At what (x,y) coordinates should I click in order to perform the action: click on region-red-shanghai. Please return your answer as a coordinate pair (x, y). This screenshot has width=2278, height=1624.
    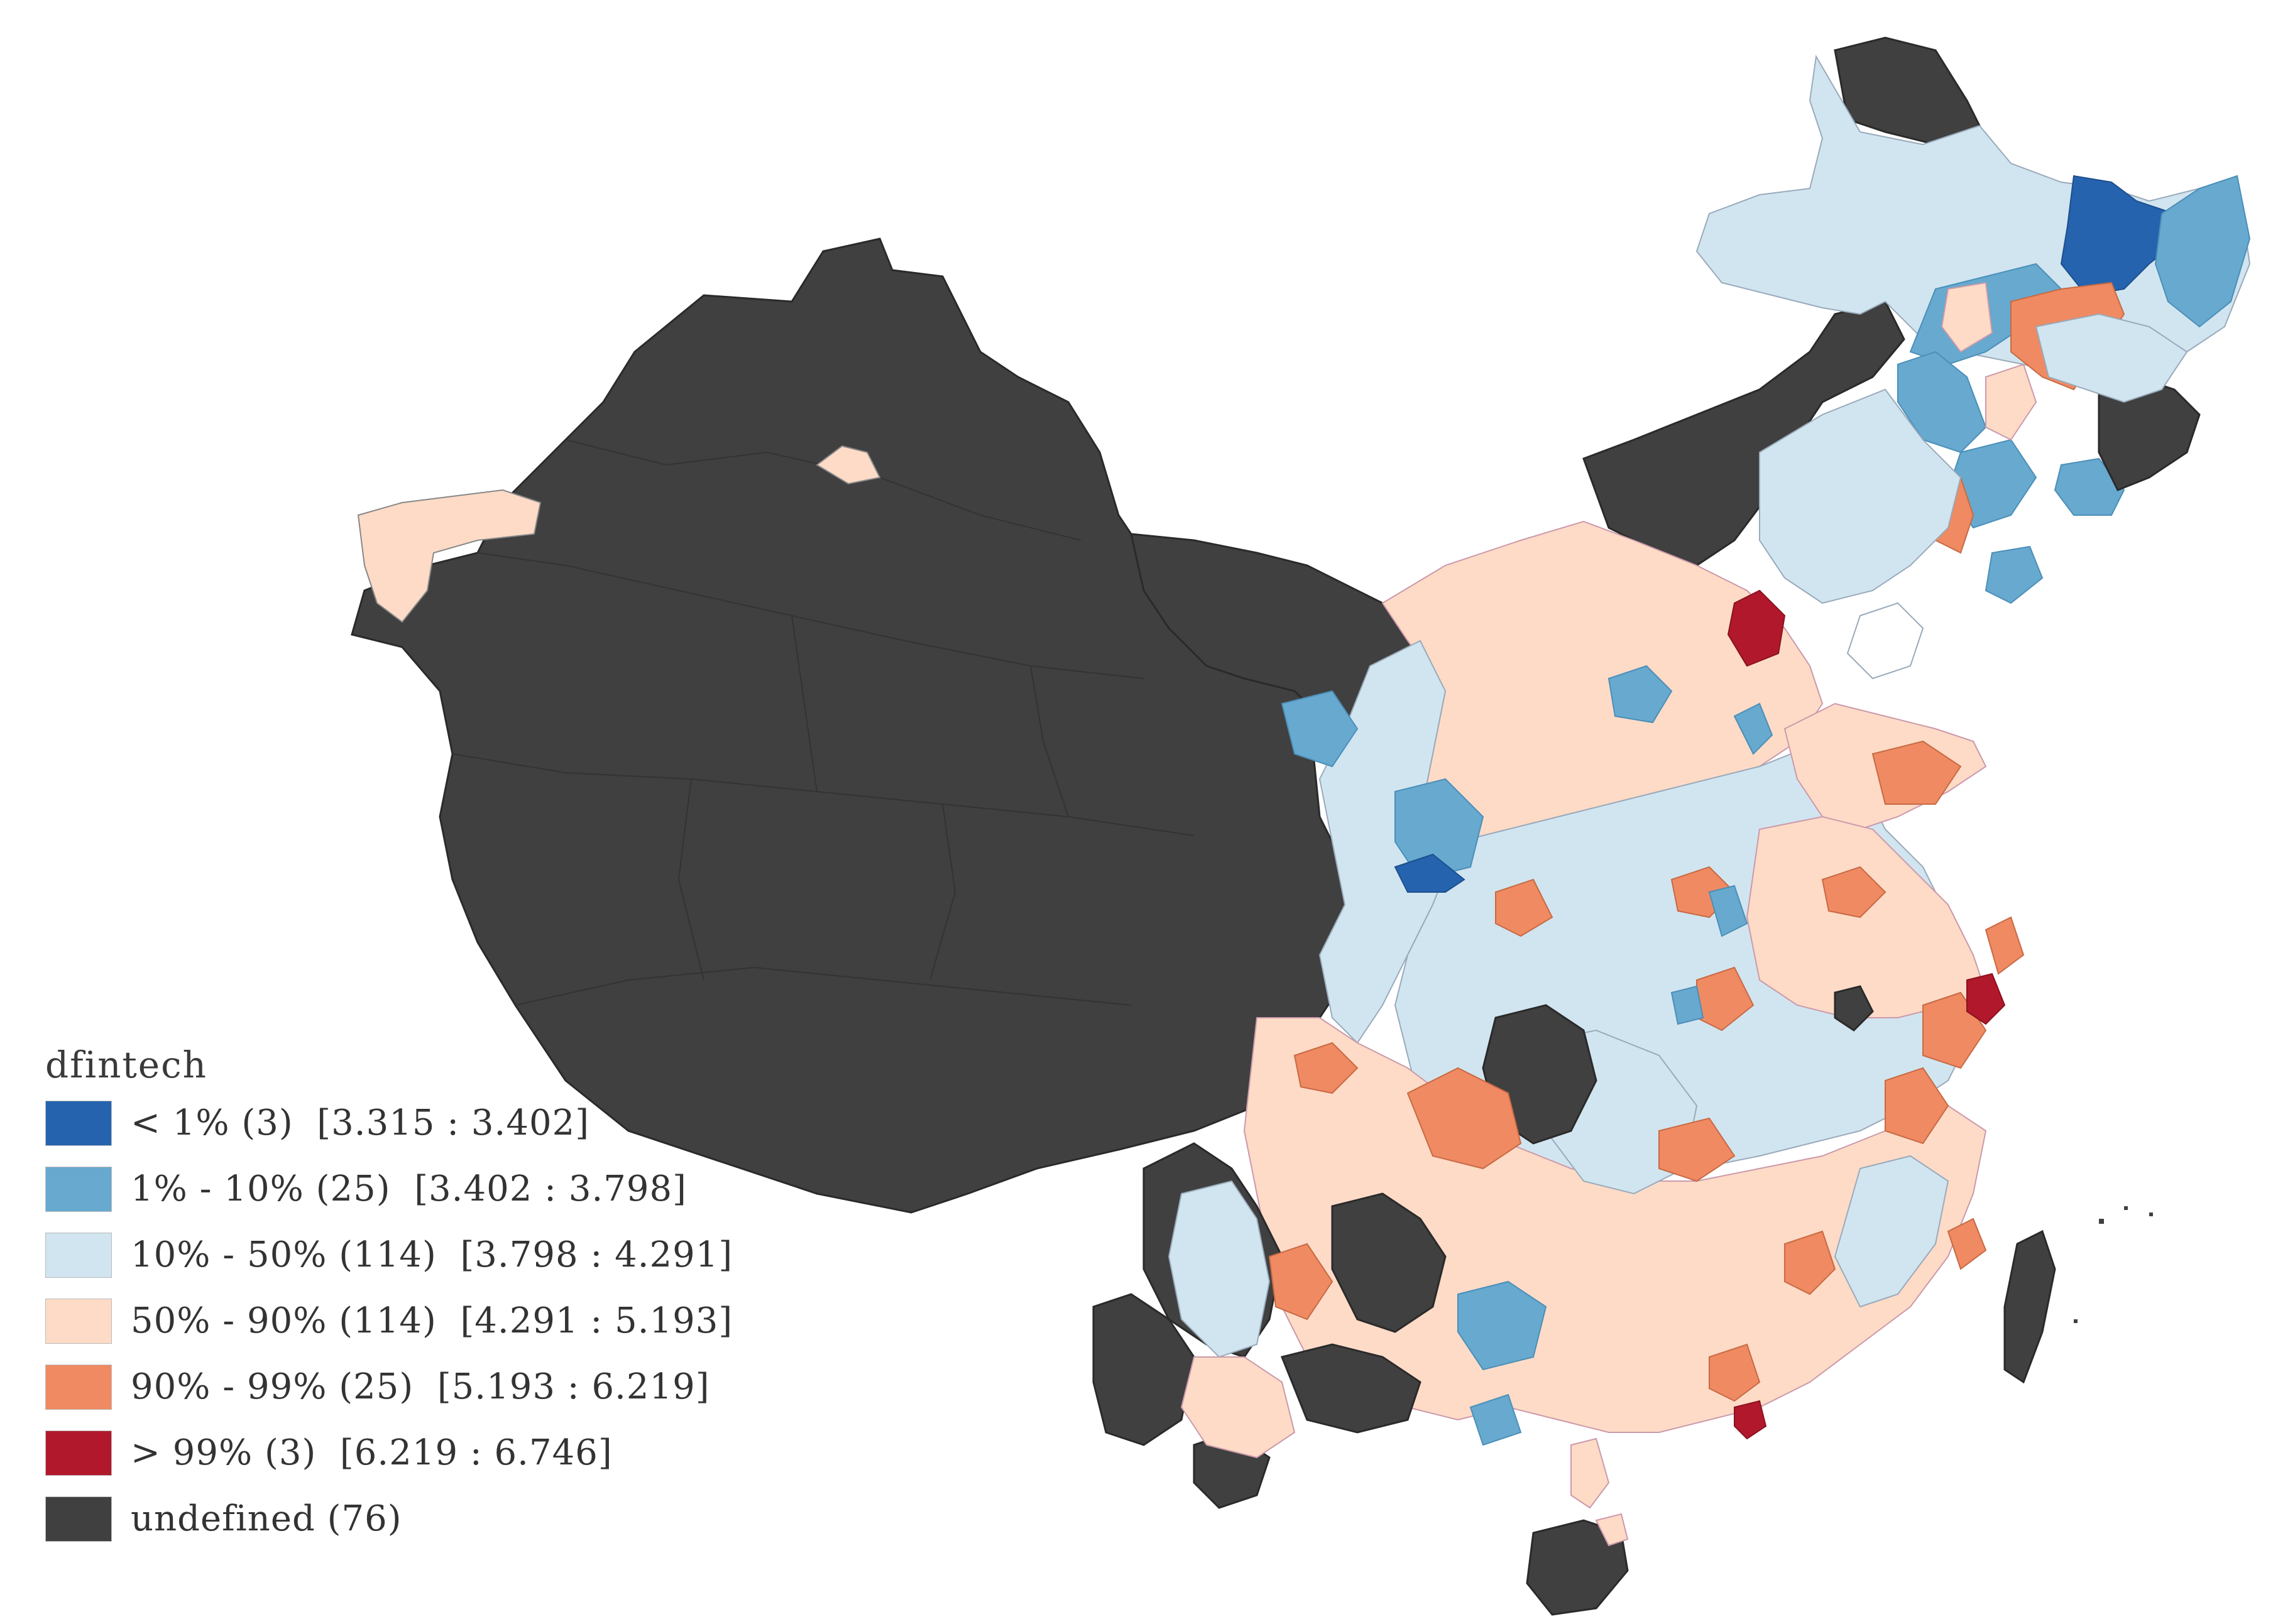
    Looking at the image, I should click on (1986, 999).